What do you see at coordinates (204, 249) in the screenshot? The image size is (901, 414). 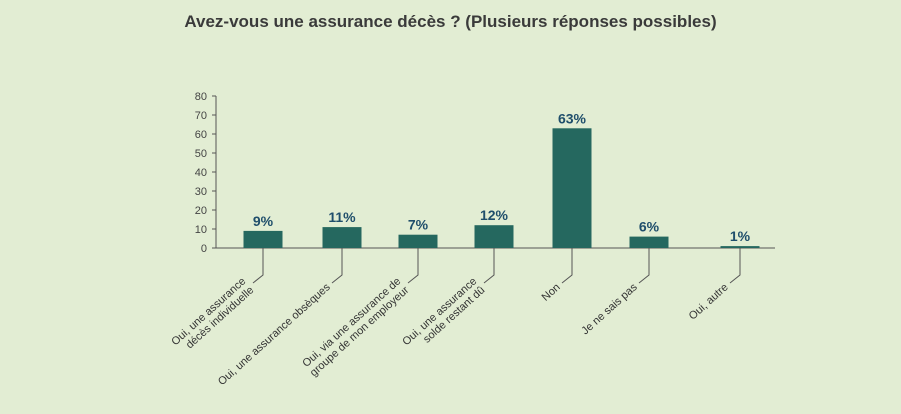 I see `y-tick-label: 0` at bounding box center [204, 249].